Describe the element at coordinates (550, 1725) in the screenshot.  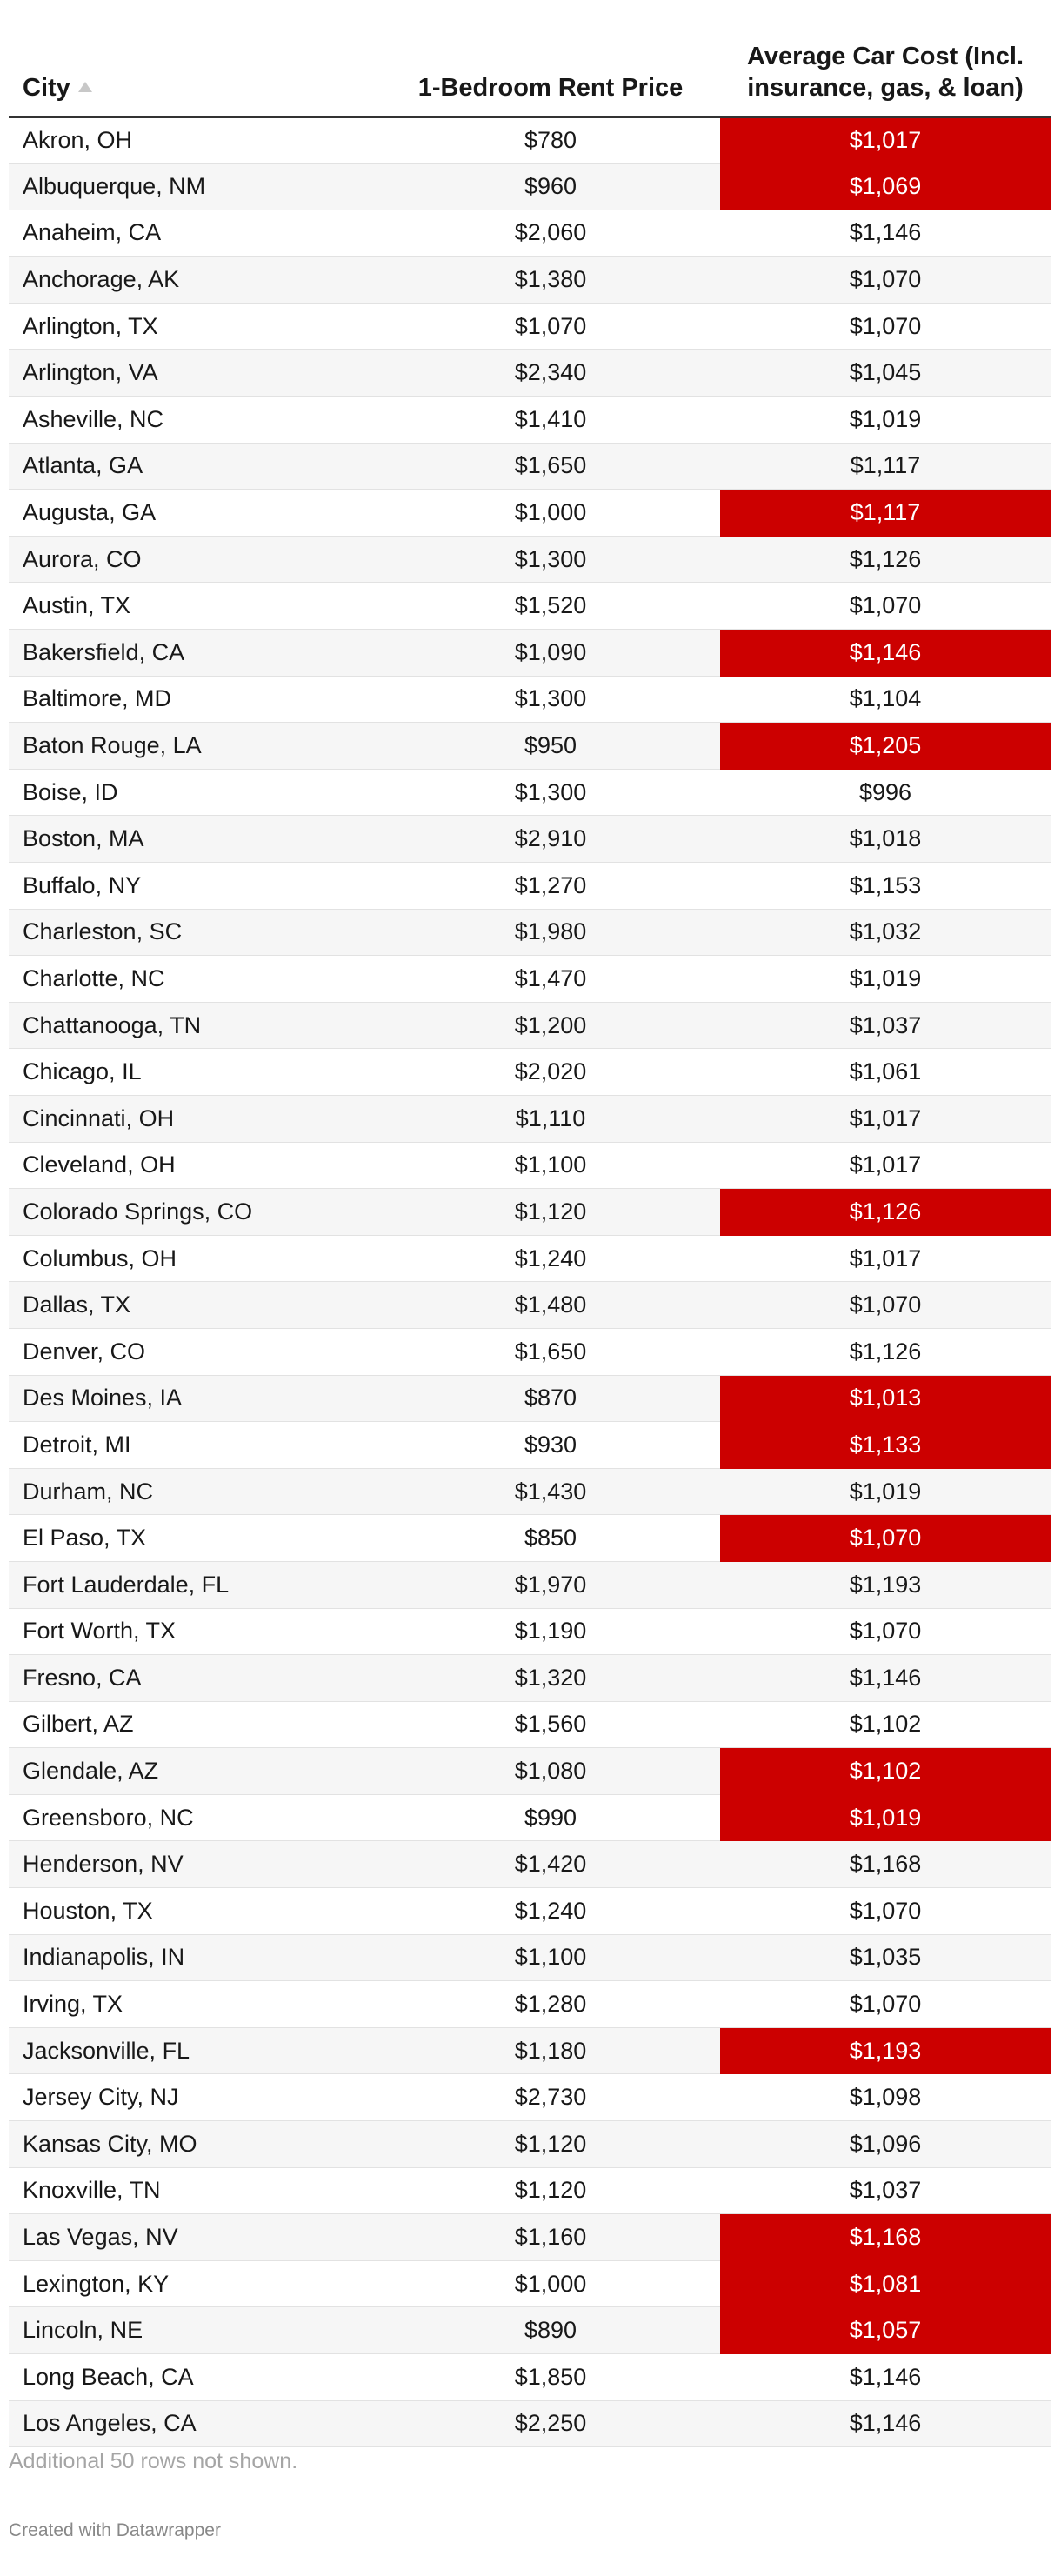
I see `cell-rent-price: $1,560` at that location.